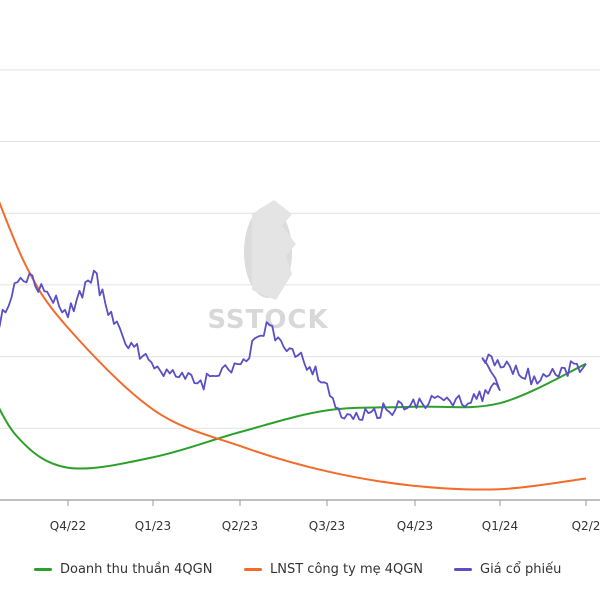 This screenshot has height=604, width=600. Describe the element at coordinates (240, 526) in the screenshot. I see `x-tick-label: Q2/23` at that location.